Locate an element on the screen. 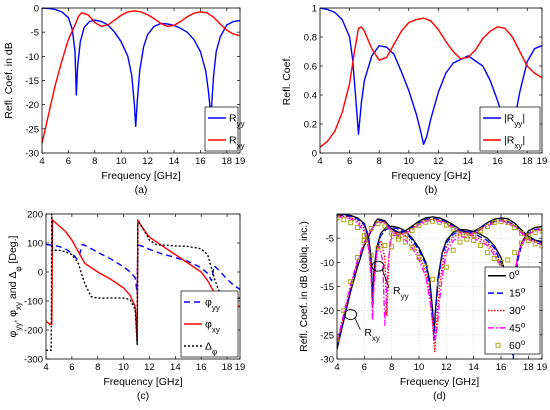  x-tick-label: 18 is located at coordinates (527, 161).